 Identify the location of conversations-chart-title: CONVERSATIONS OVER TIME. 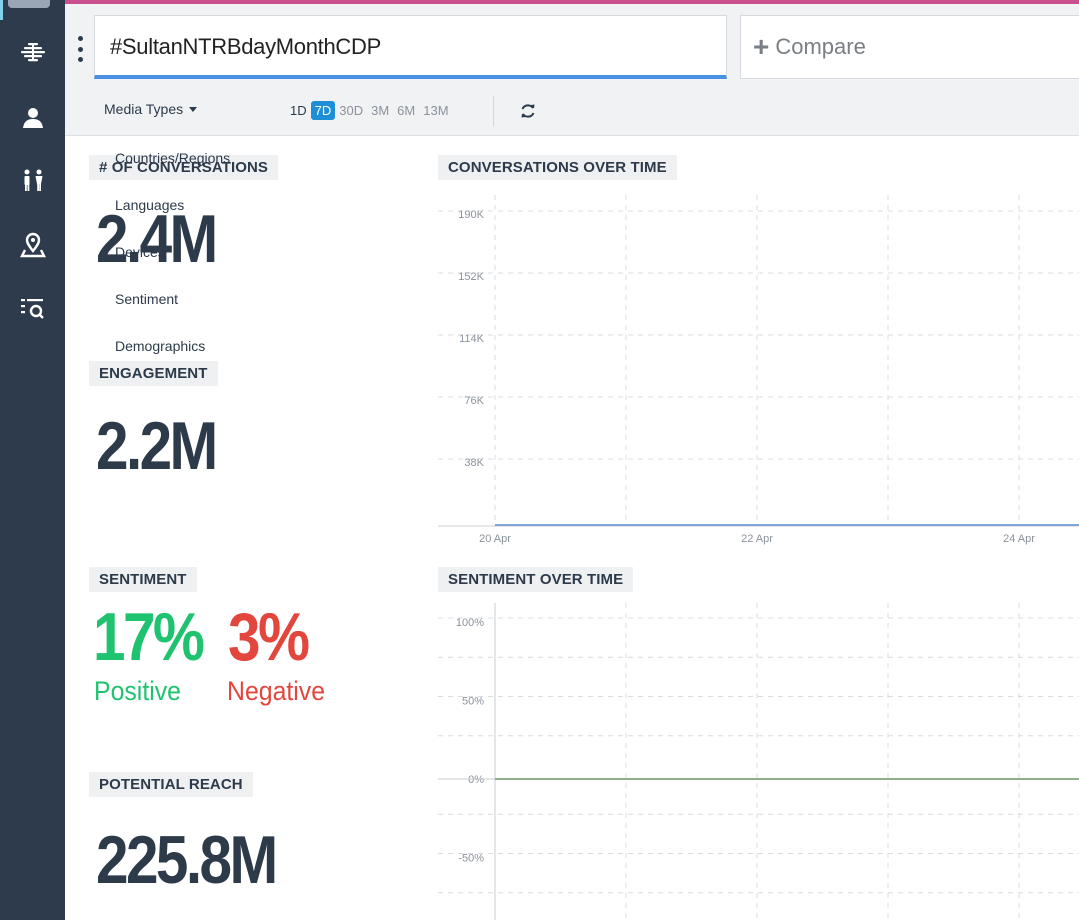
(557, 167).